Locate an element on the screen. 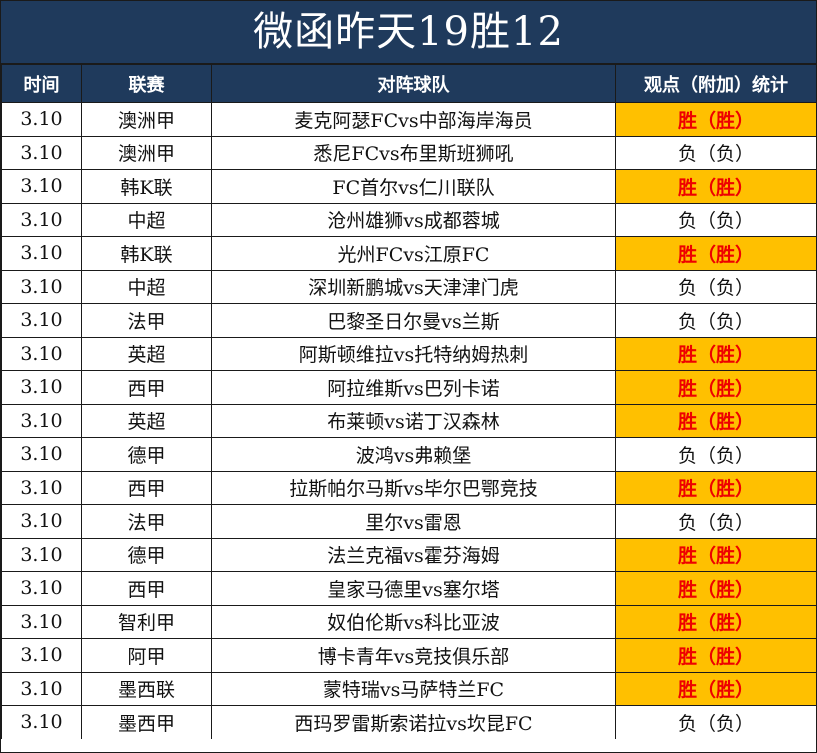 Image resolution: width=817 pixels, height=753 pixels. cell-match: 奴伯伦斯vs科比亚波 is located at coordinates (413, 621).